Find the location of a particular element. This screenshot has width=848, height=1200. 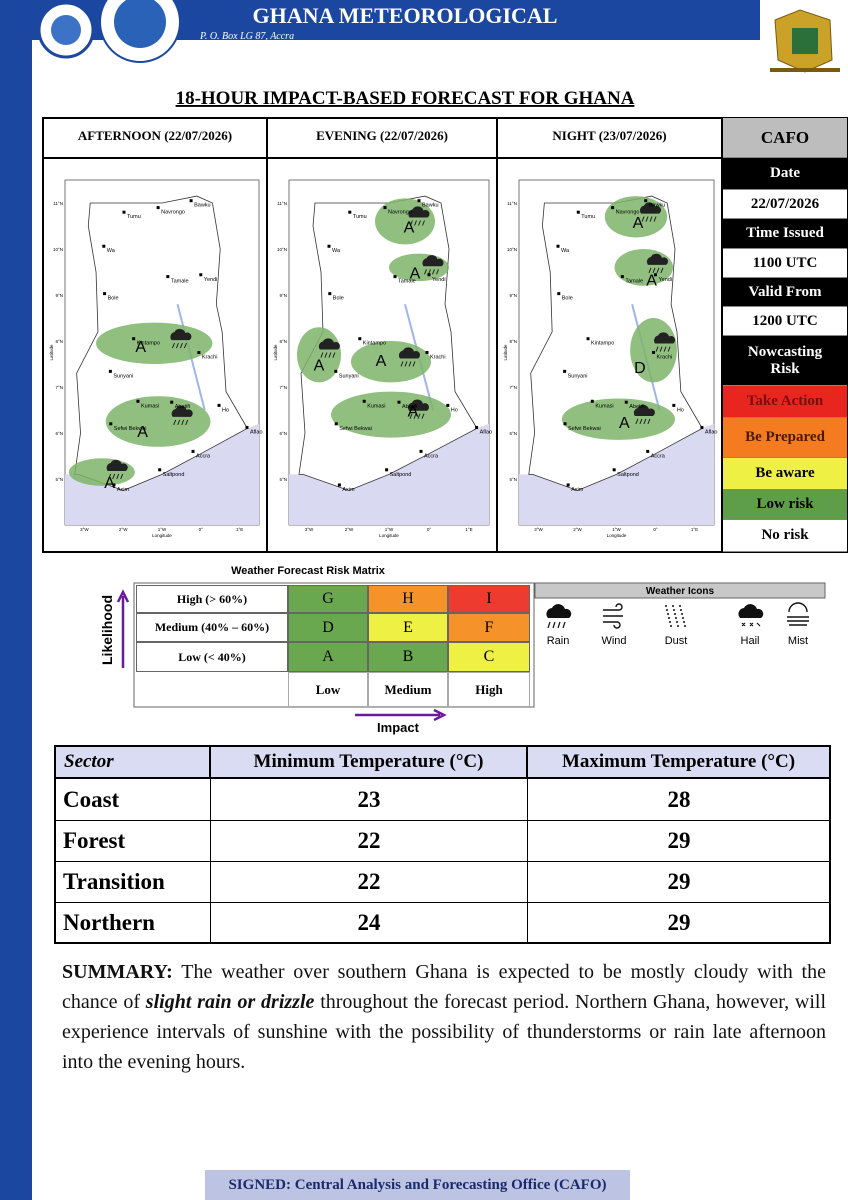

map-y-tick: 11°N is located at coordinates (58, 203).